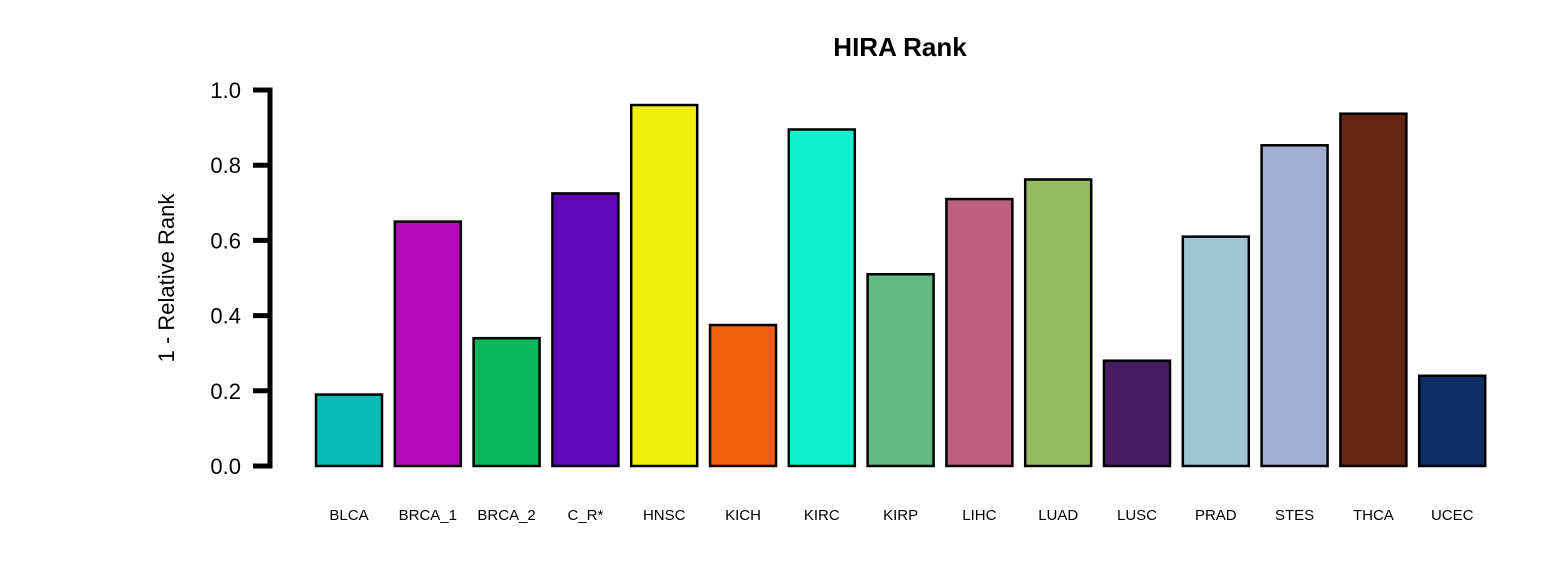  Describe the element at coordinates (1058, 323) in the screenshot. I see `bar-luad` at that location.